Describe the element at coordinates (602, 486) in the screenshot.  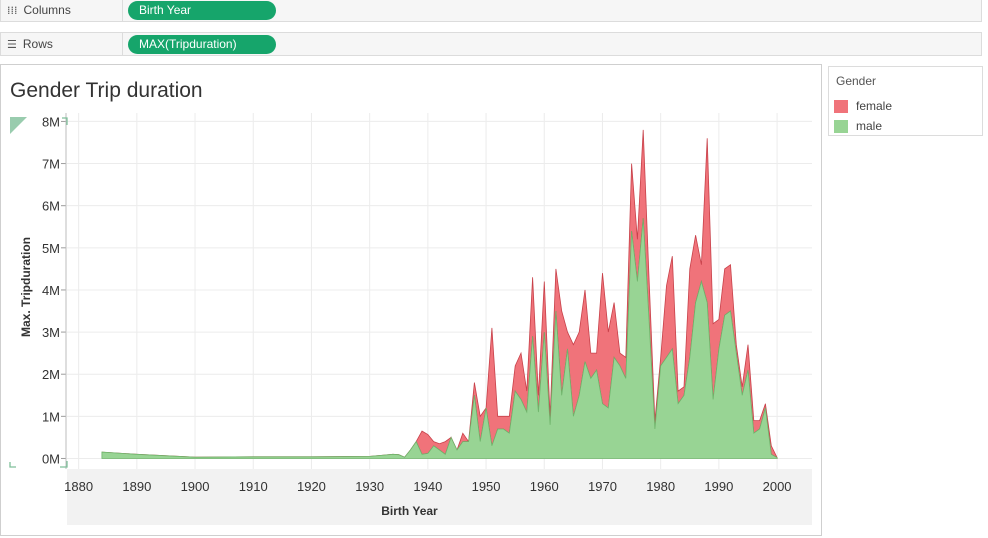
I see `x-tick-label: 1970` at that location.